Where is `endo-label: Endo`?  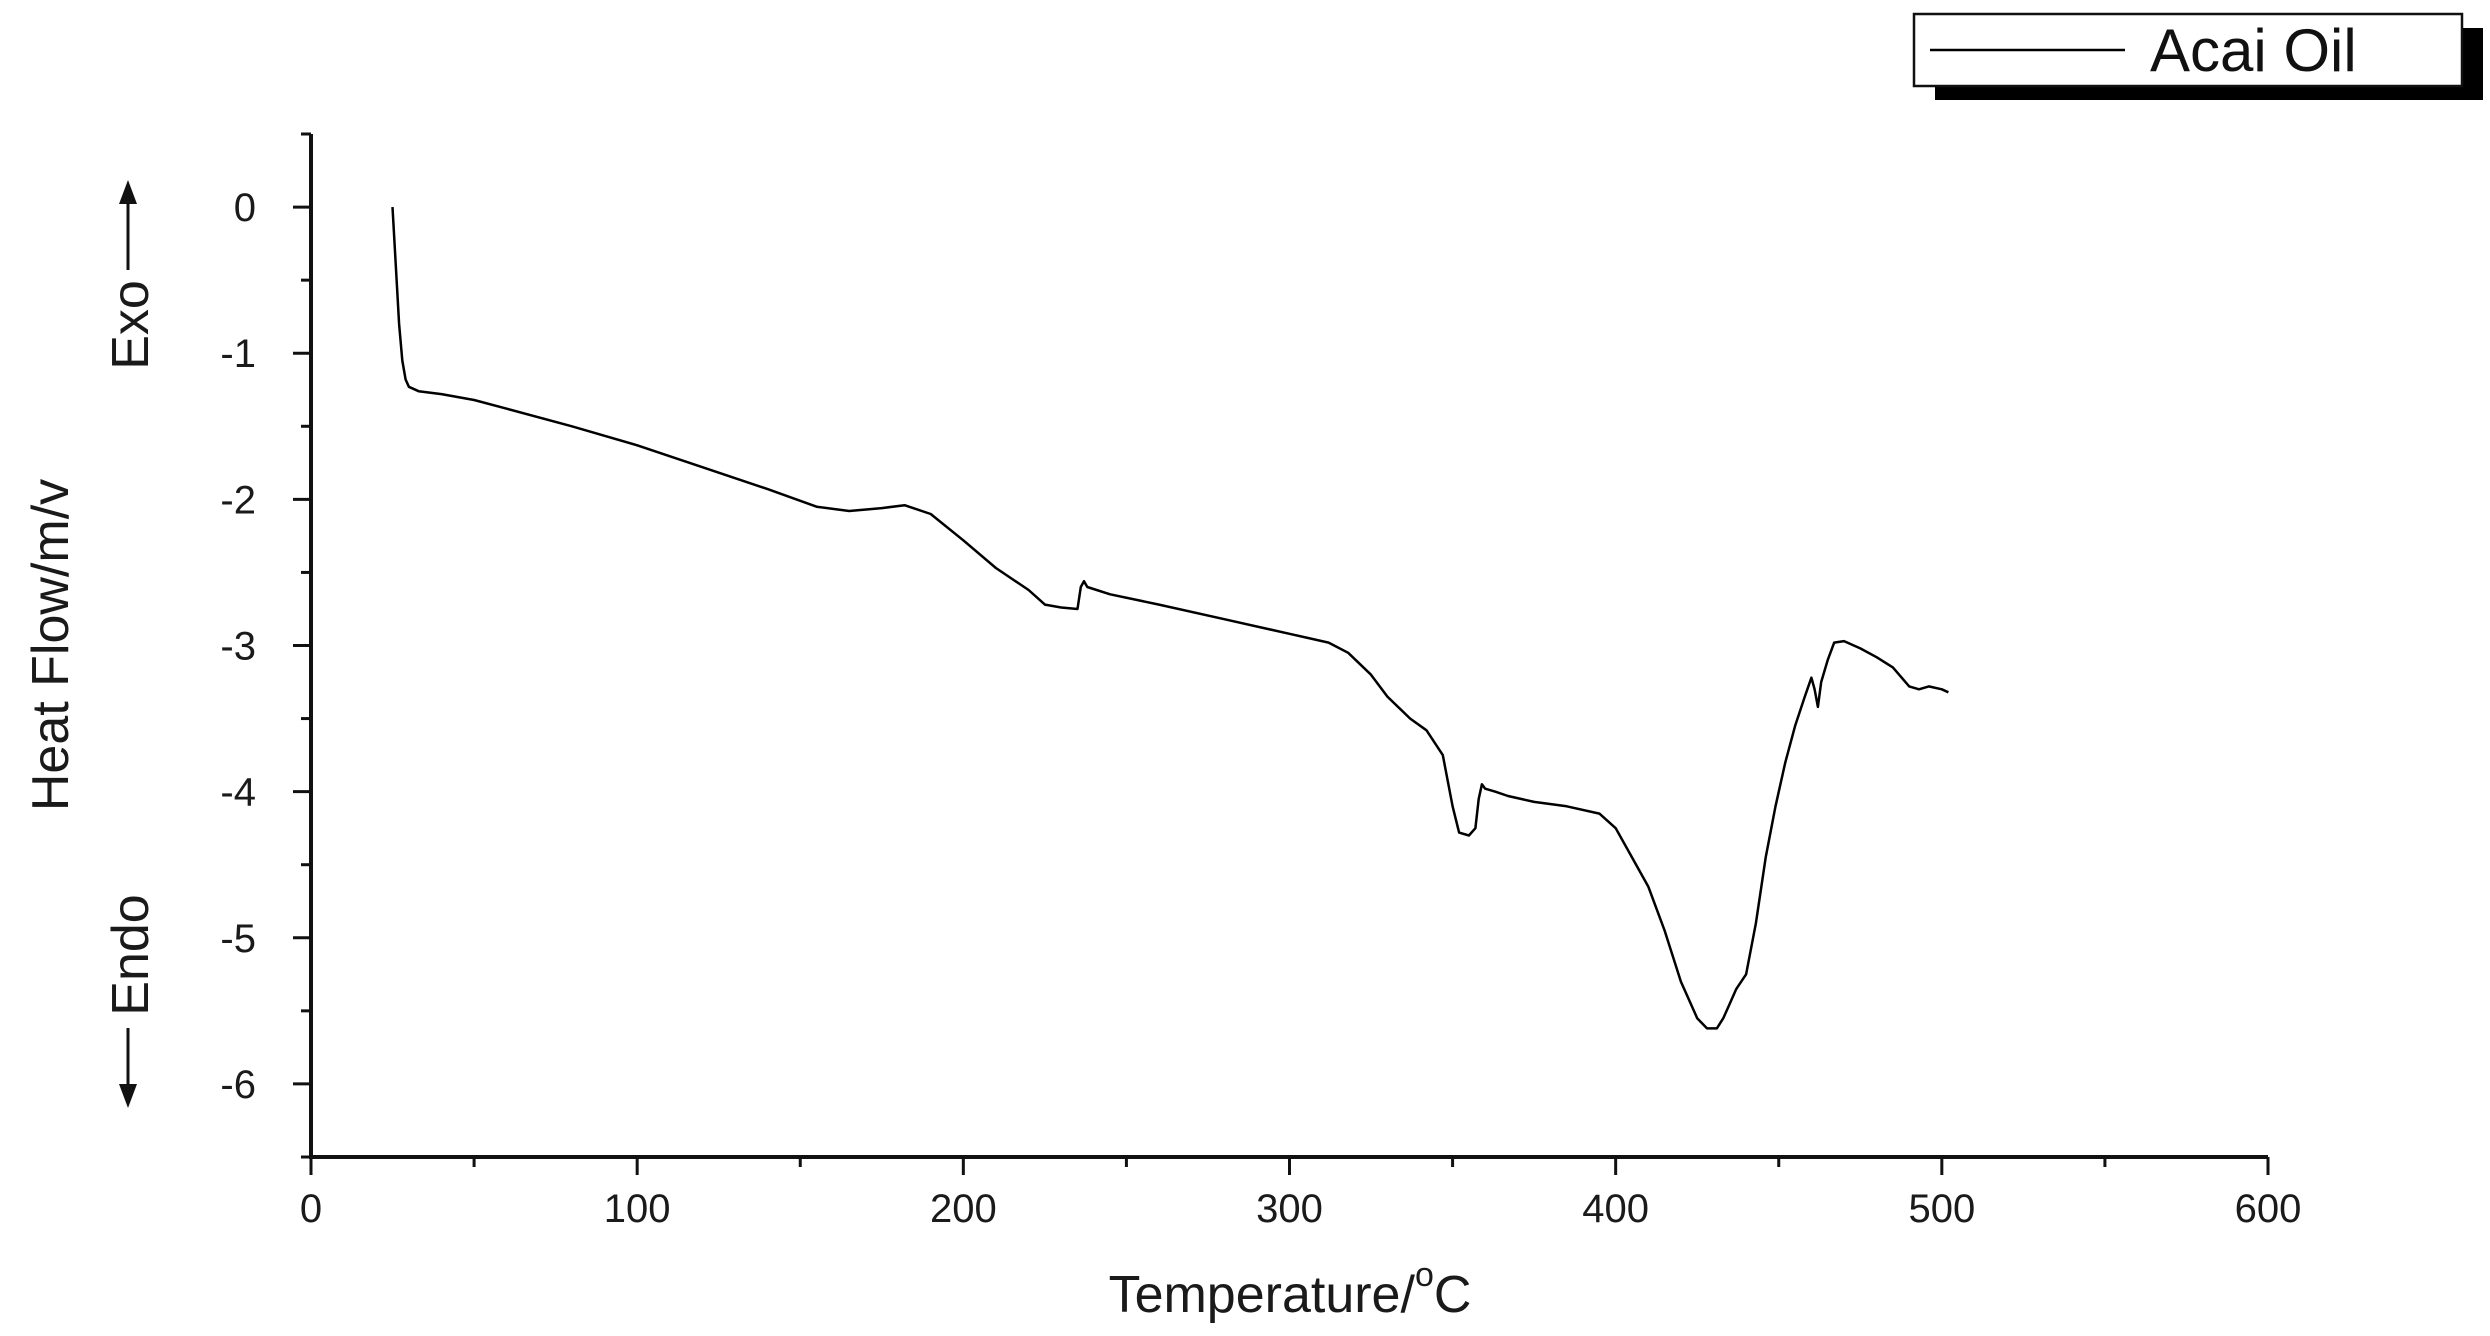
endo-label: Endo is located at coordinates (131, 954).